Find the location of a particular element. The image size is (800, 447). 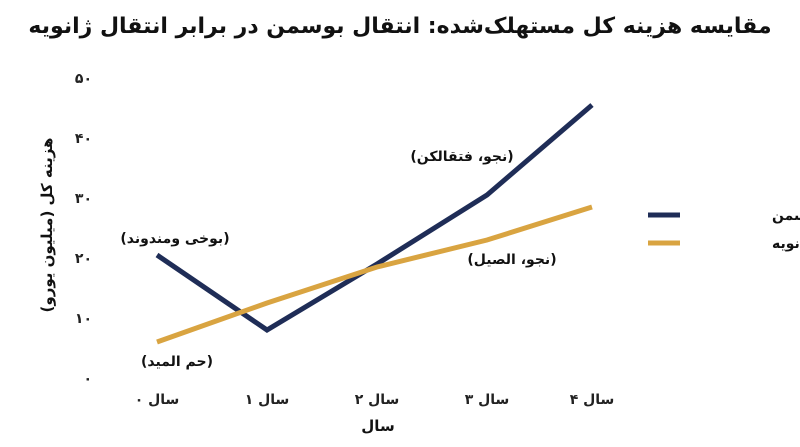

y-axis-label: هزینه کل (میلیون یورو) is located at coordinates (47, 225).